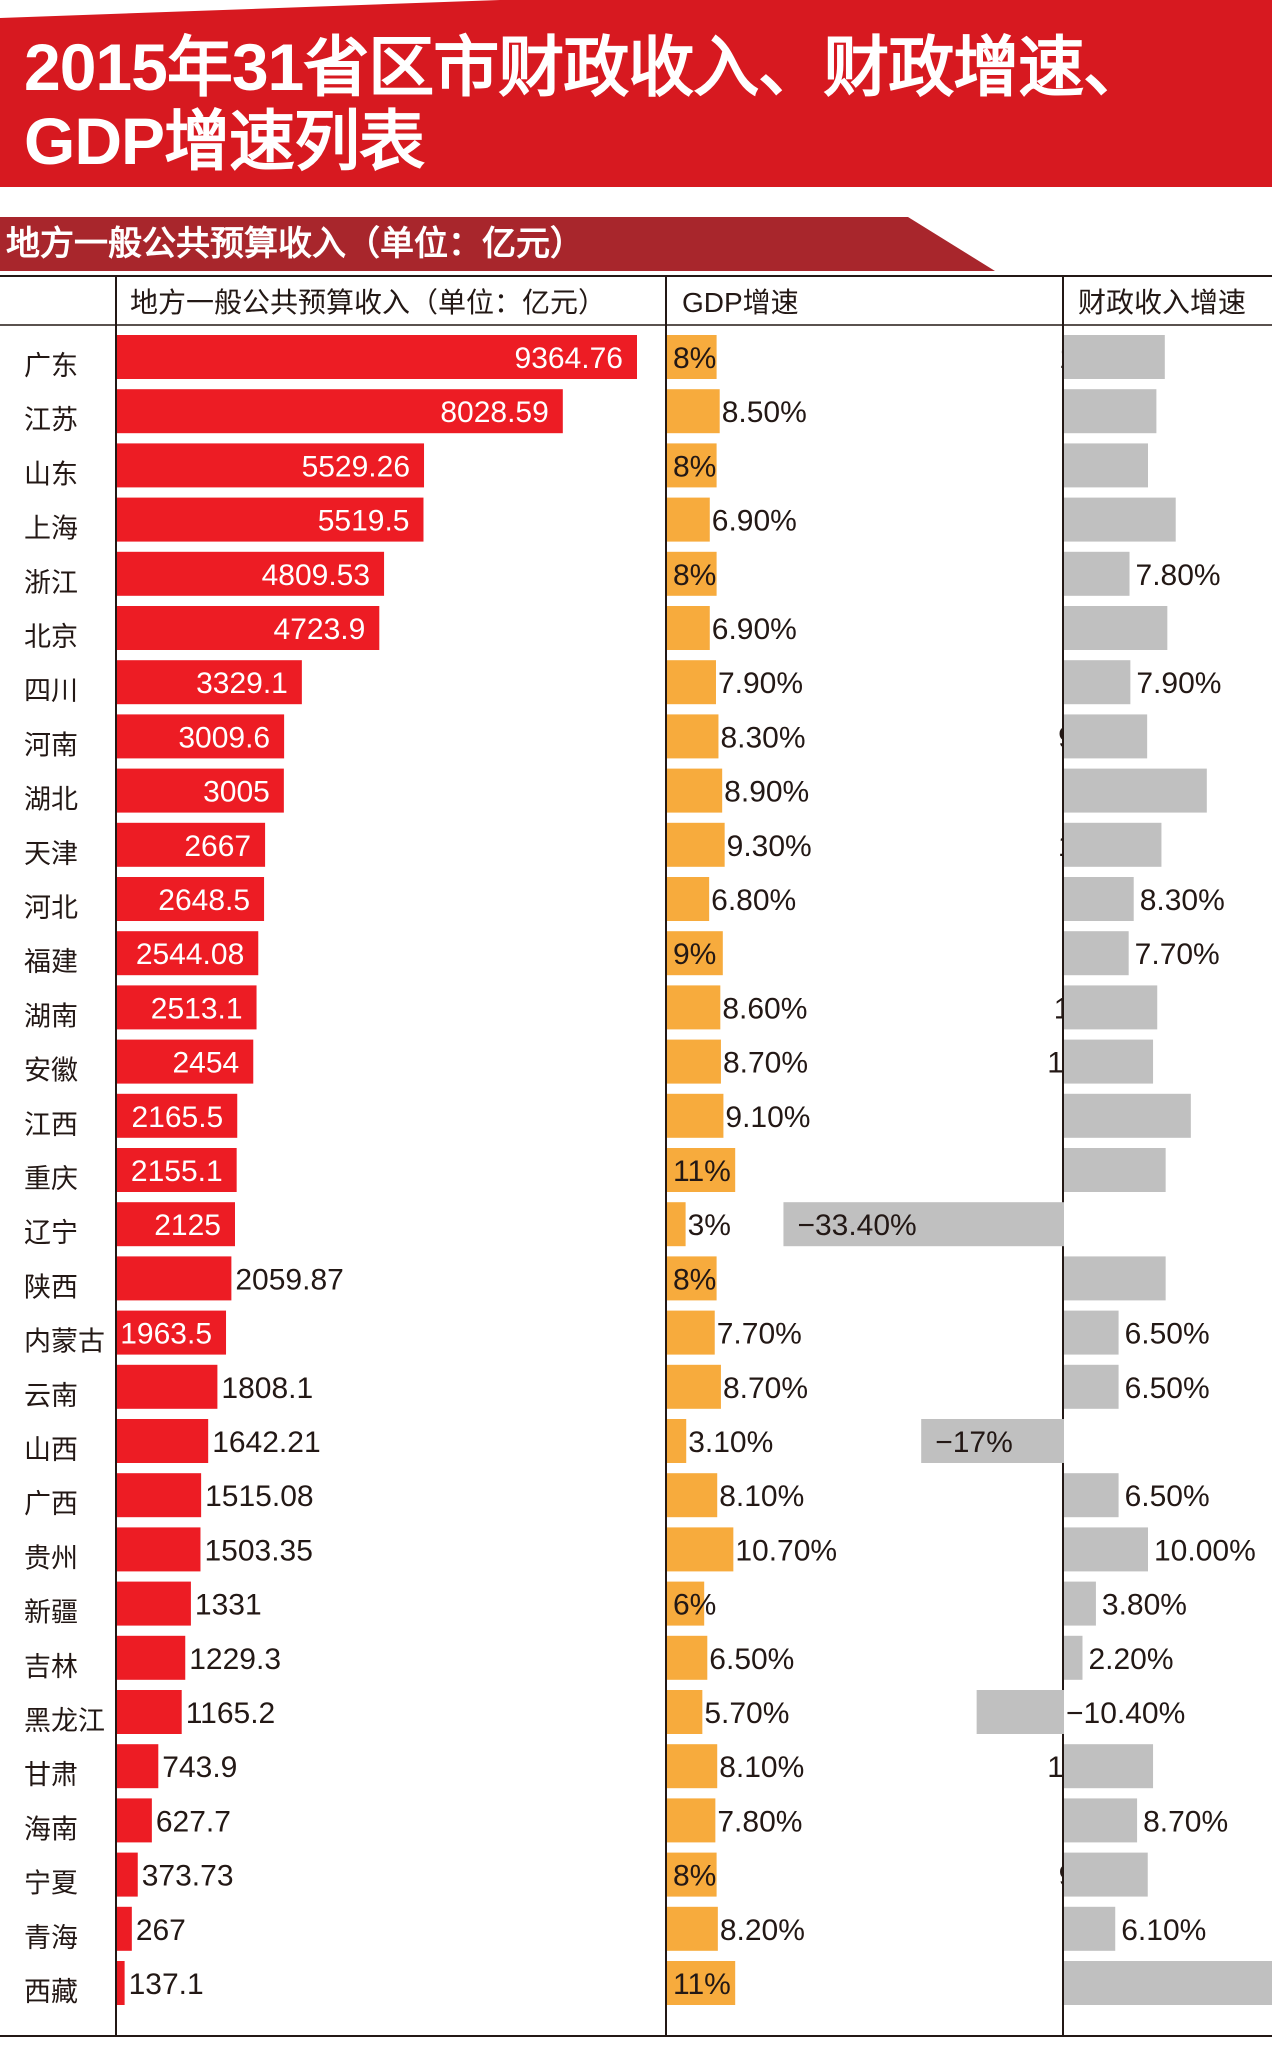 The height and width of the screenshot is (2065, 1272). What do you see at coordinates (765, 1063) in the screenshot?
I see `gdp-growth-label: 8.70%` at bounding box center [765, 1063].